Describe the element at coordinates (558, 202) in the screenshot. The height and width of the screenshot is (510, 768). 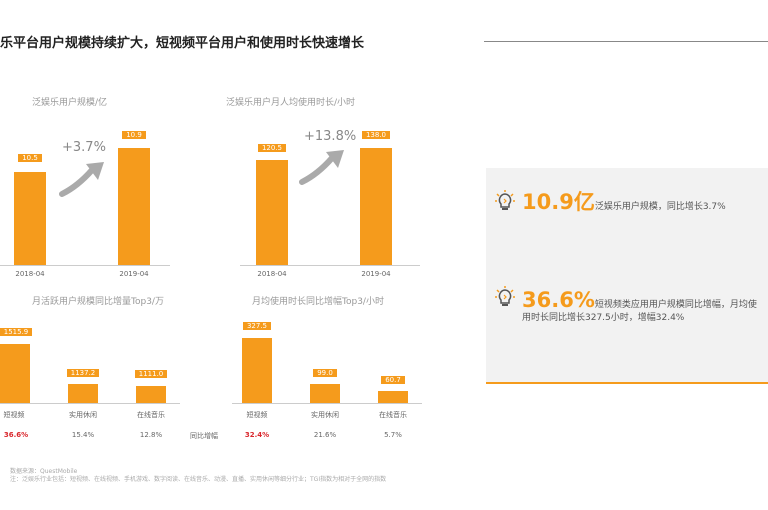
I see `kpi-value: 10.9亿` at that location.